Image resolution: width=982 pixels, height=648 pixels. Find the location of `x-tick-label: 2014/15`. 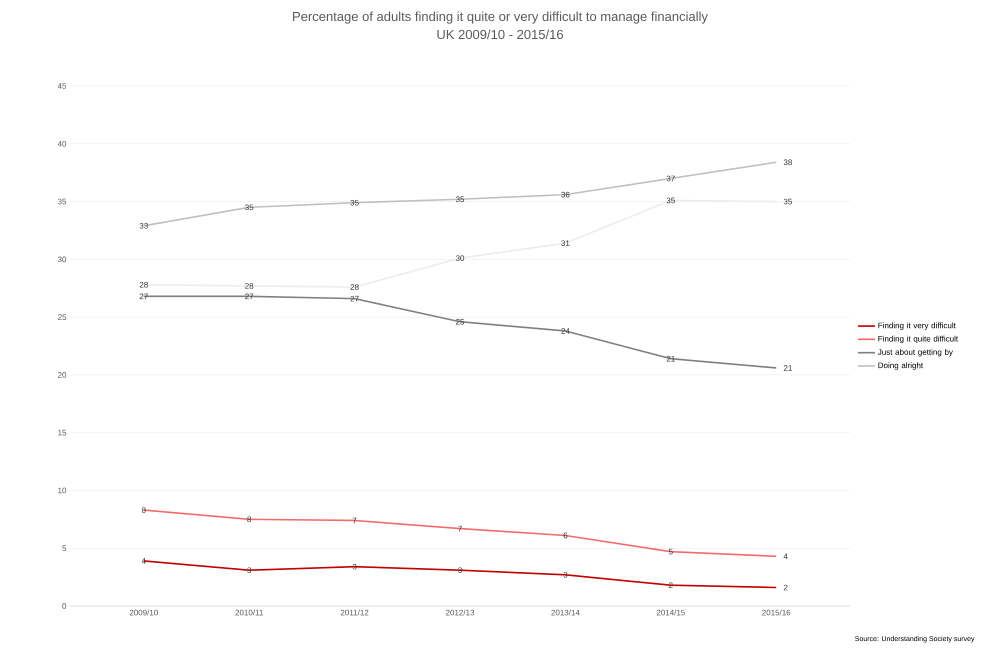

x-tick-label: 2014/15 is located at coordinates (670, 613).